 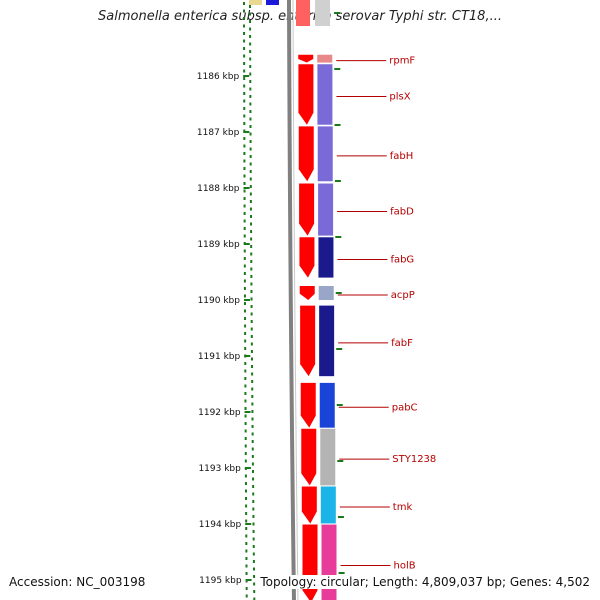 I want to click on gene-label-fabG: fabG, so click(x=402, y=259).